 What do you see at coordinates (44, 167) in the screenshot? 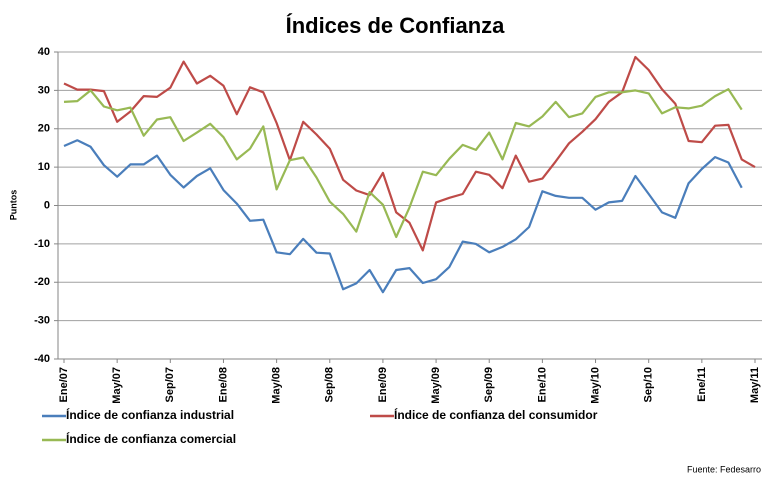
I see `y-tick-label: 10` at bounding box center [44, 167].